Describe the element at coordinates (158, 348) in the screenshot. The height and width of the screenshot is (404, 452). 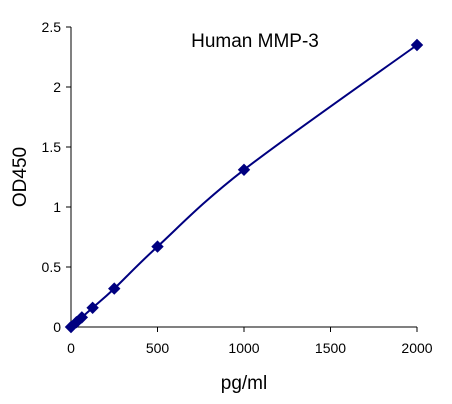
I see `x-tick-label: 500` at that location.